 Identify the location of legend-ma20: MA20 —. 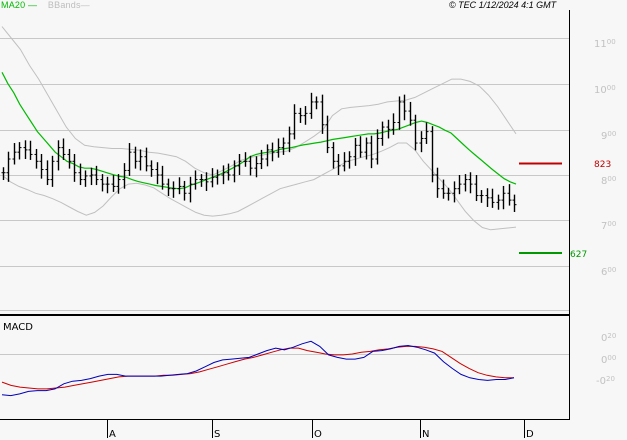
(19, 5).